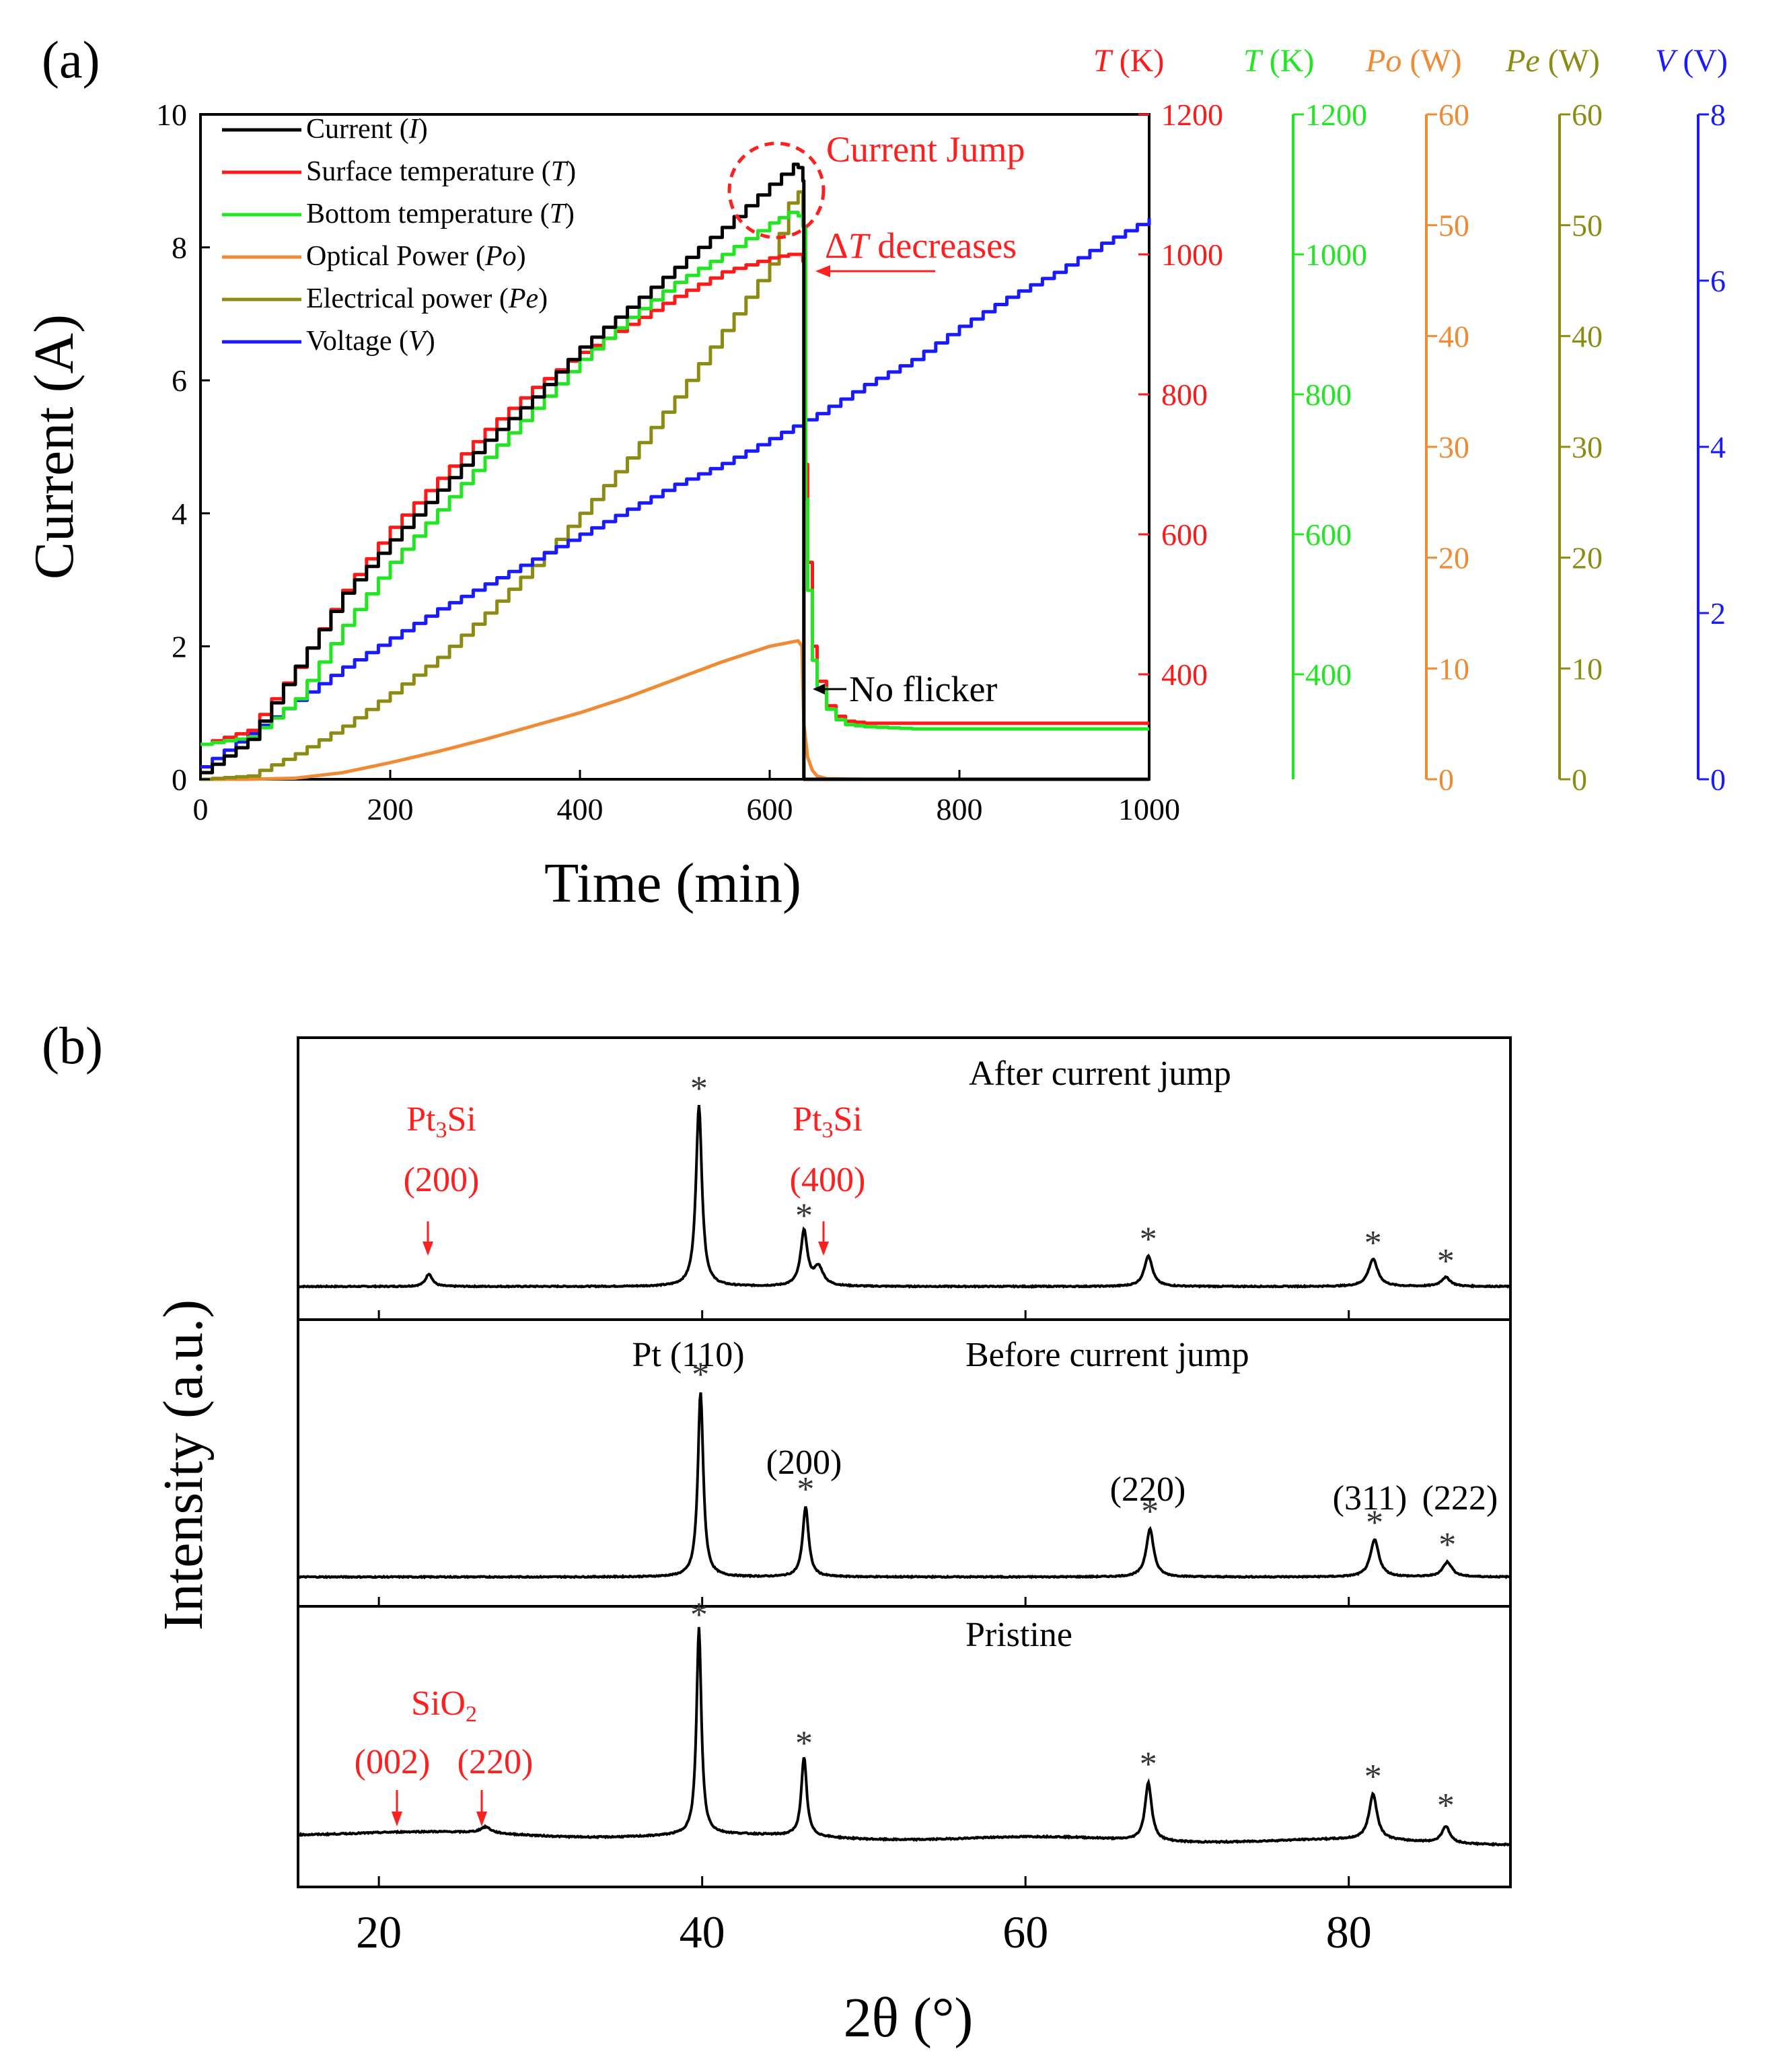 The width and height of the screenshot is (1791, 2072). Describe the element at coordinates (674, 479) in the screenshot. I see `series-line-bottom` at that location.